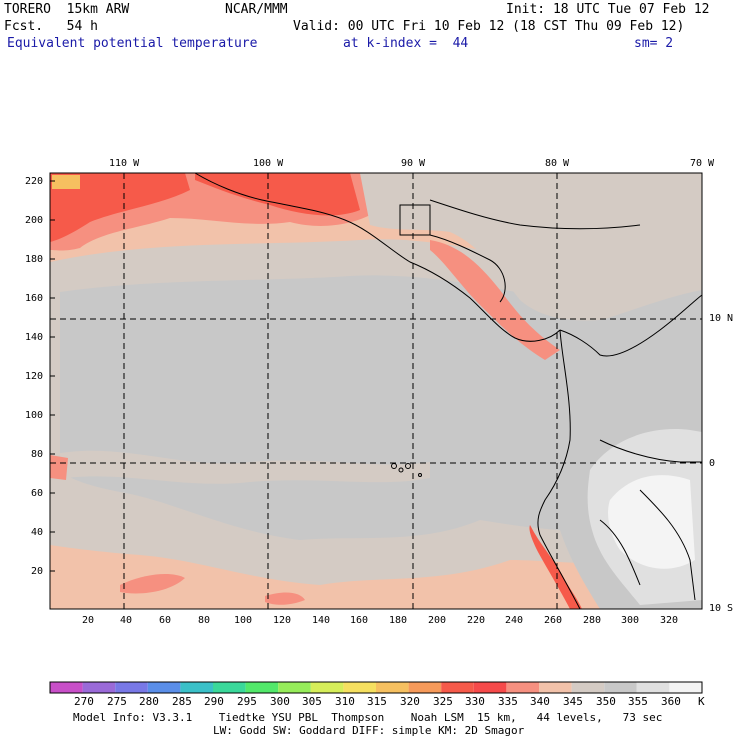  What do you see at coordinates (37, 454) in the screenshot?
I see `y-tick: 80` at bounding box center [37, 454].